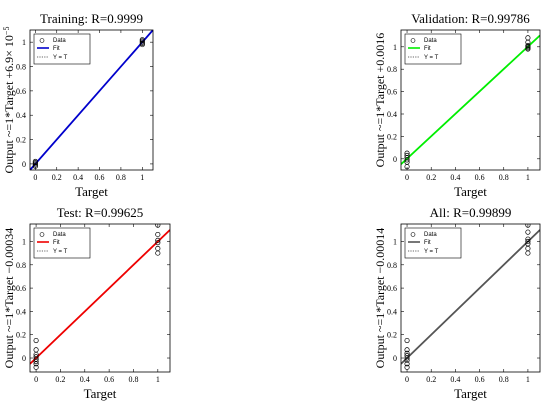  What do you see at coordinates (133, 379) in the screenshot?
I see `x-tick-label: 0.8` at bounding box center [133, 379].